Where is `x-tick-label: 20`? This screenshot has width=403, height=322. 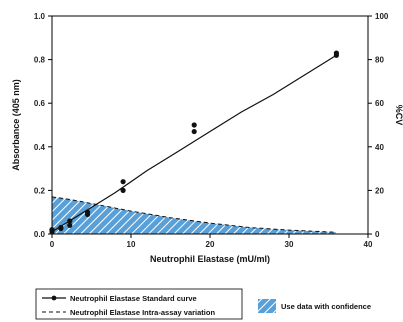
x-tick-label: 20 is located at coordinates (210, 244).